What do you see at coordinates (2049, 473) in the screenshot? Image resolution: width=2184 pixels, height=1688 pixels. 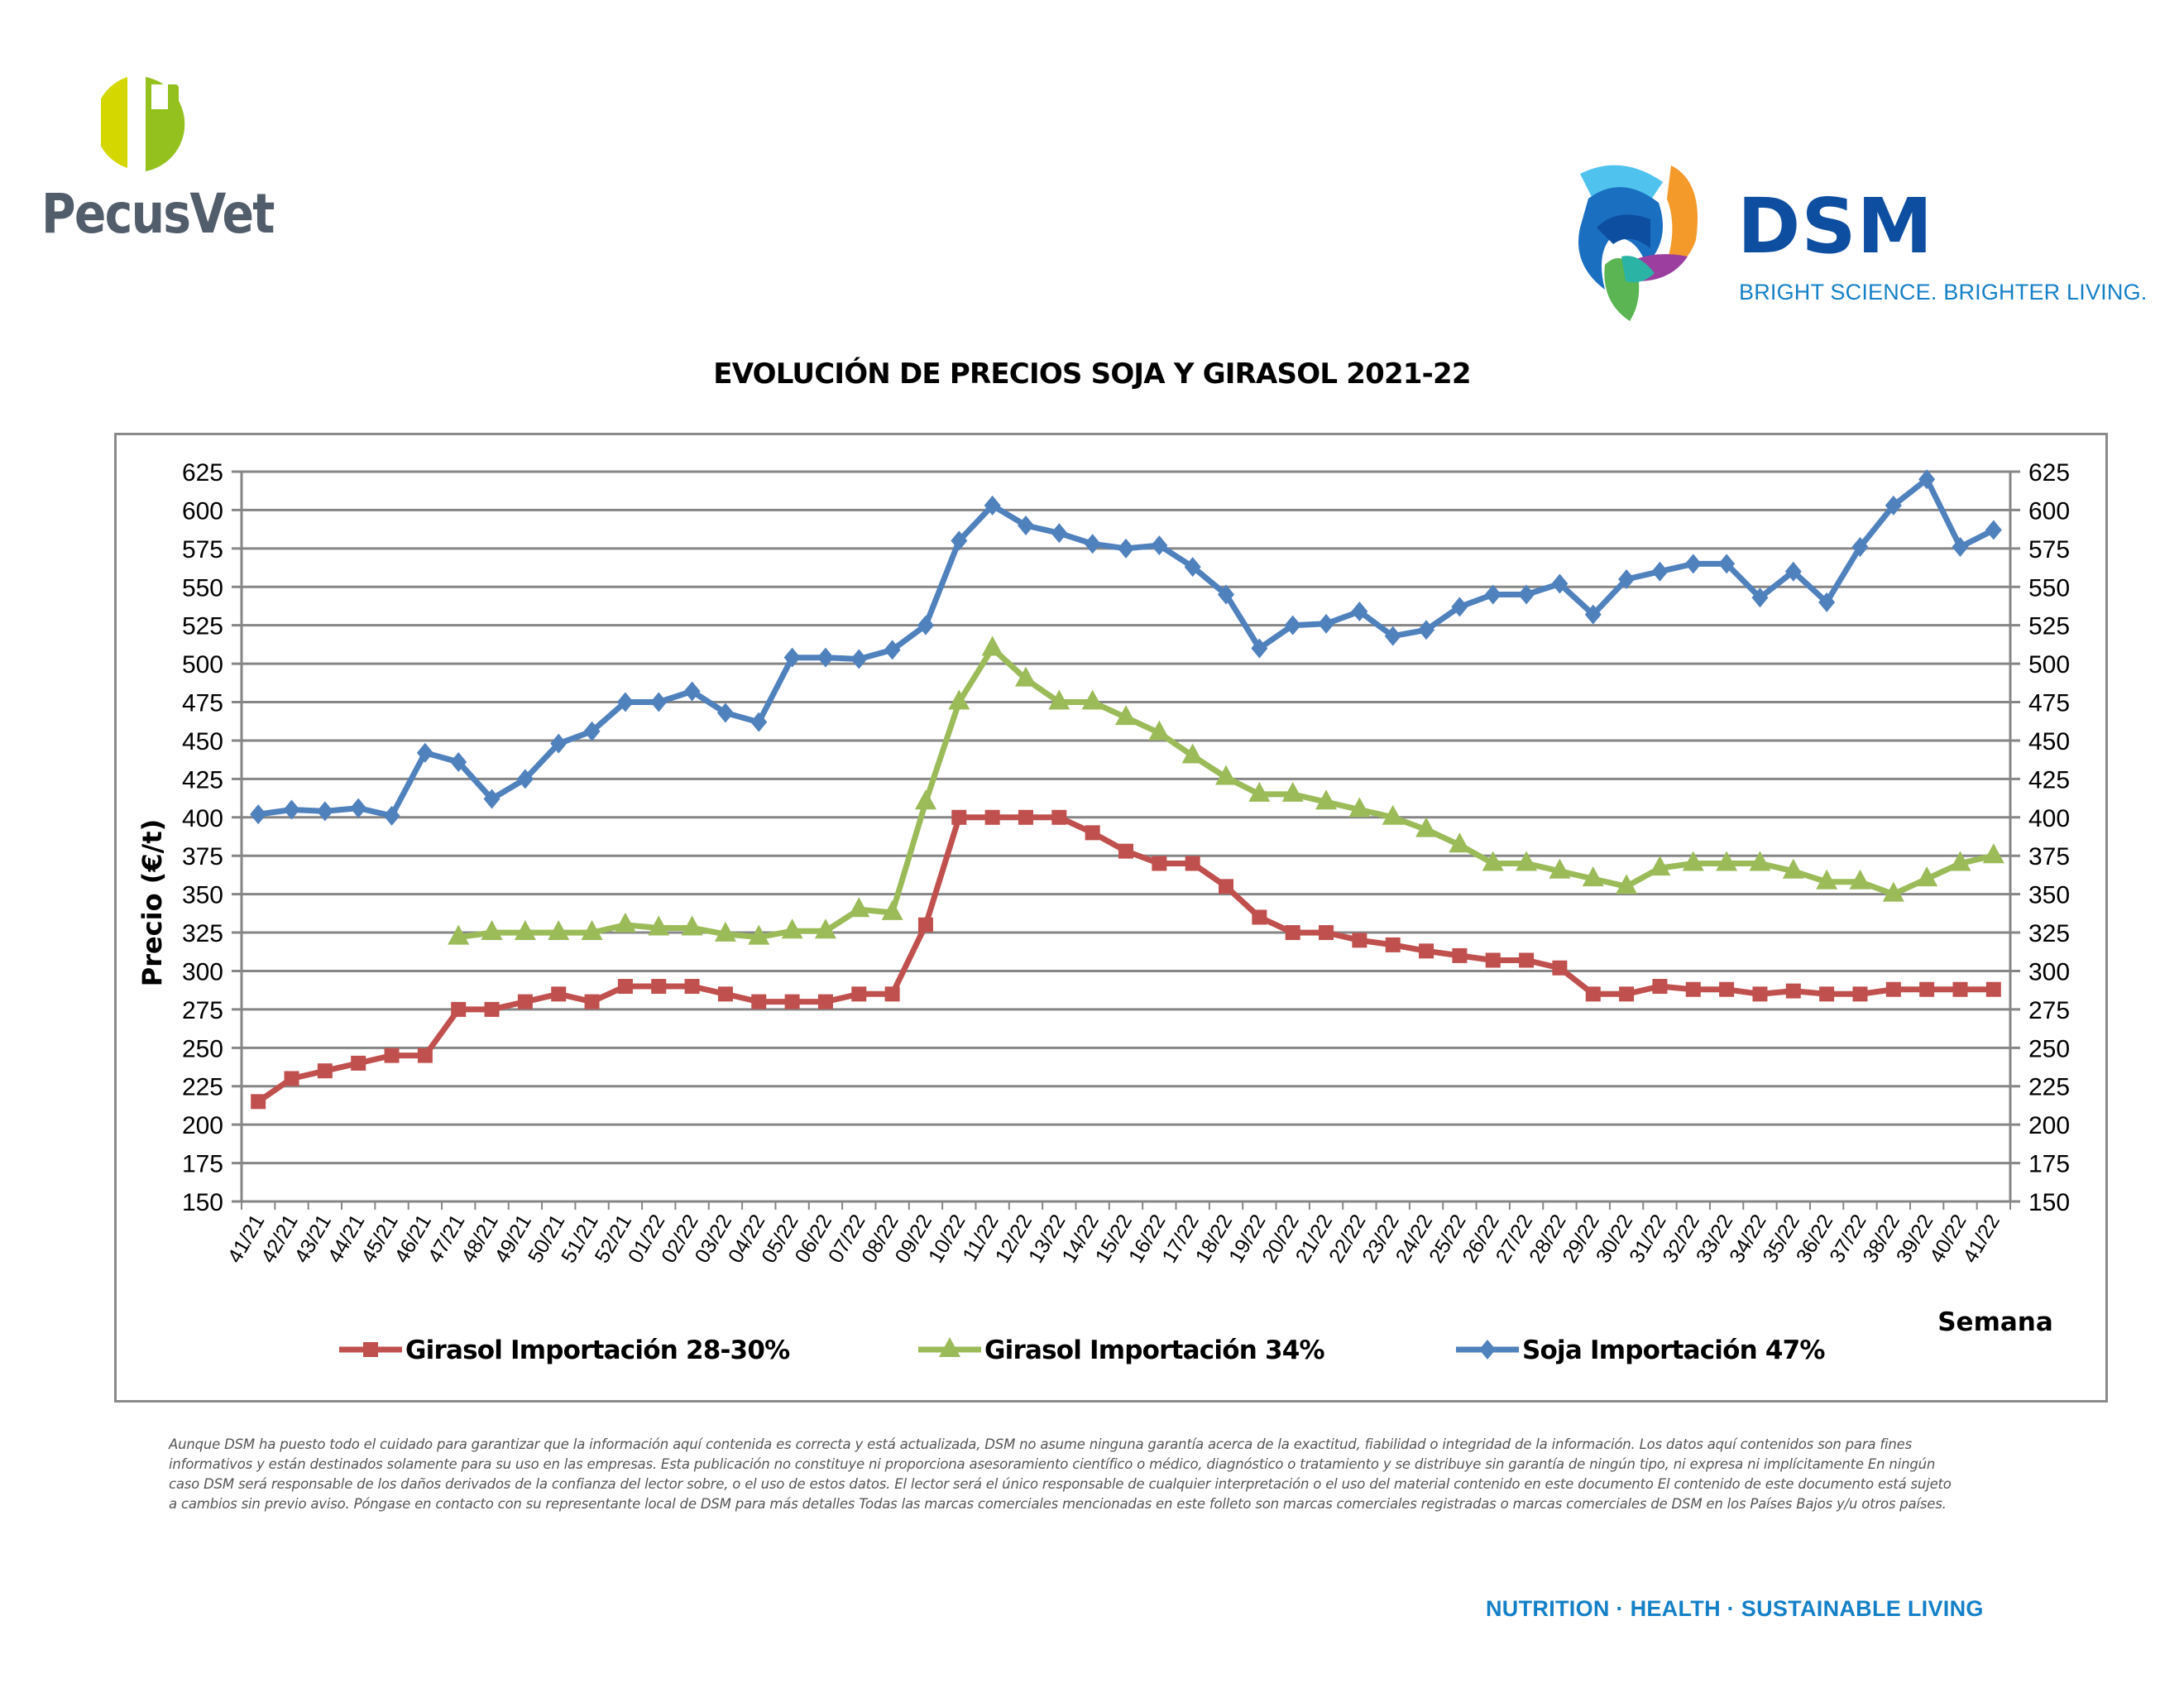 I see `y-tick-label-right: 625` at bounding box center [2049, 473].